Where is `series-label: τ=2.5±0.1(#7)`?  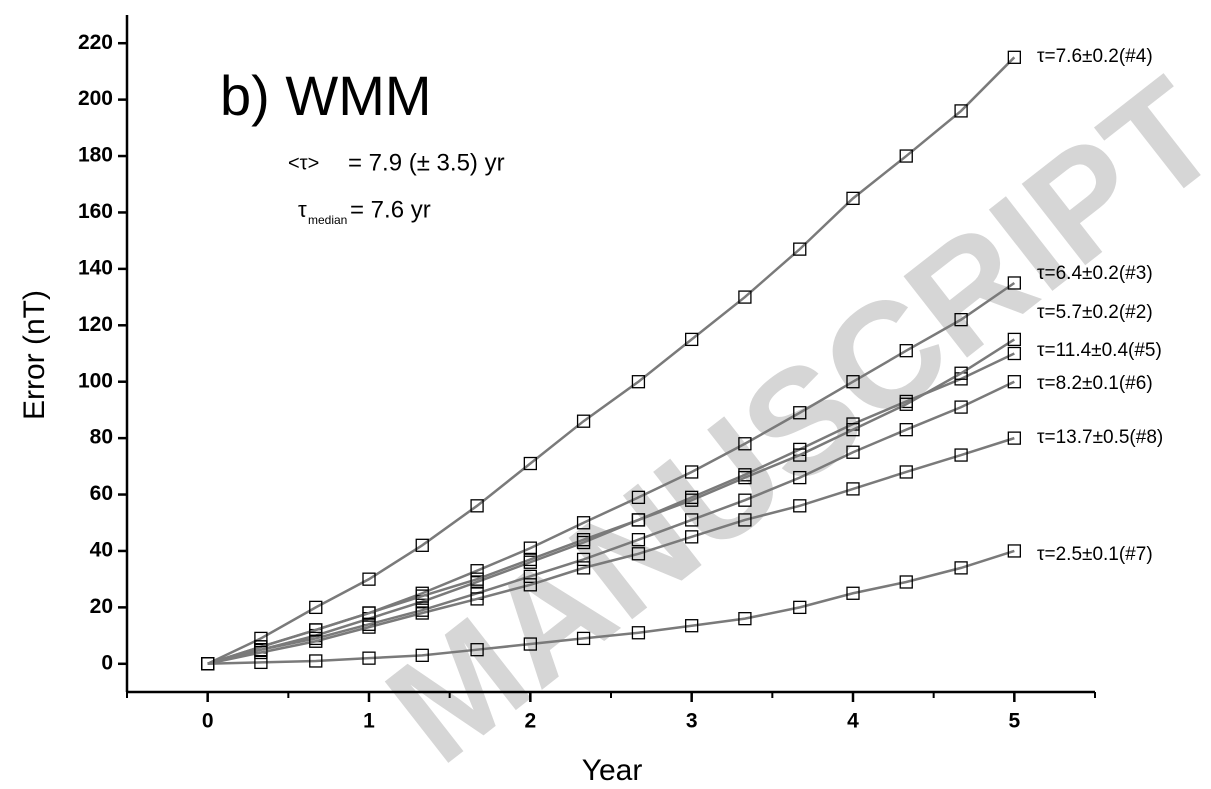 series-label: τ=2.5±0.1(#7) is located at coordinates (1095, 554).